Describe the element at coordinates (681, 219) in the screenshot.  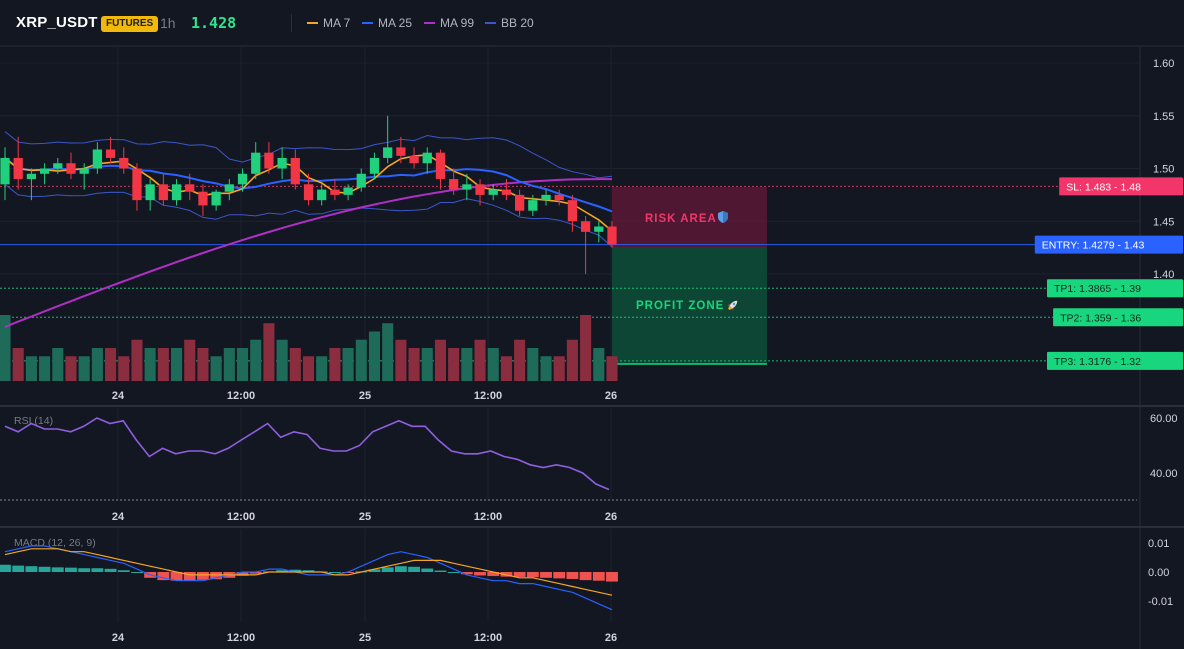
I see `risk-area-label: RISK AREA` at that location.